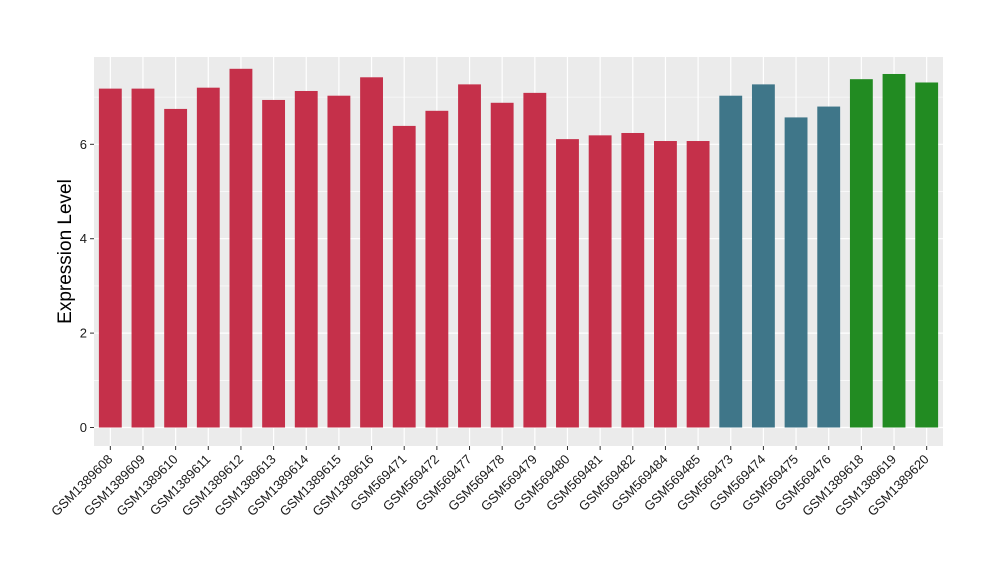 The width and height of the screenshot is (1000, 580). Describe the element at coordinates (83, 144) in the screenshot. I see `y-tick-label: 6` at that location.